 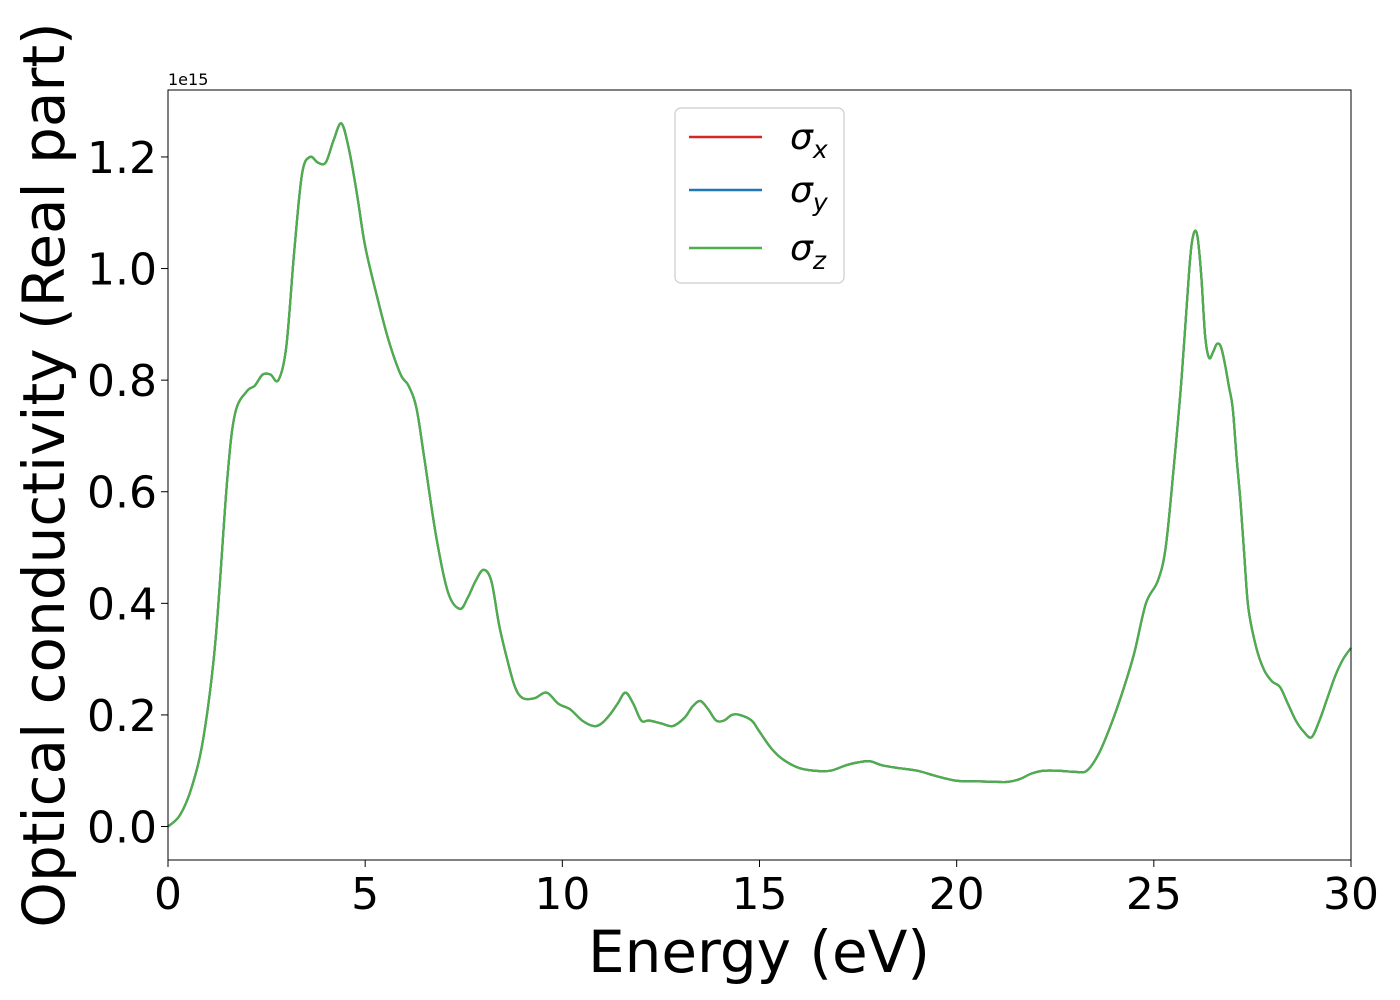 I want to click on x-tick-label: 20, so click(x=957, y=894).